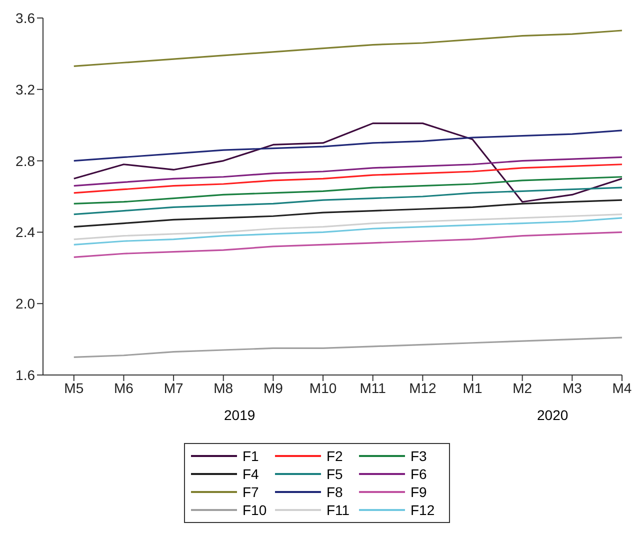 The height and width of the screenshot is (537, 633). I want to click on x-tick-label: M9, so click(273, 388).